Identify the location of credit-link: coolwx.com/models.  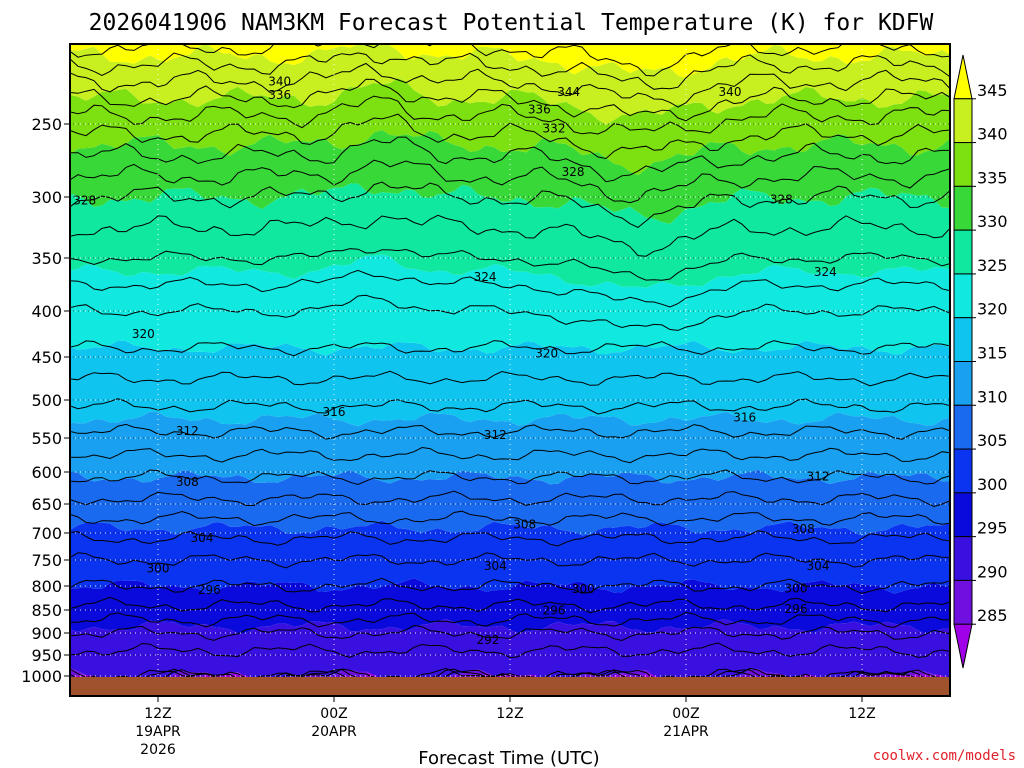
(944, 756).